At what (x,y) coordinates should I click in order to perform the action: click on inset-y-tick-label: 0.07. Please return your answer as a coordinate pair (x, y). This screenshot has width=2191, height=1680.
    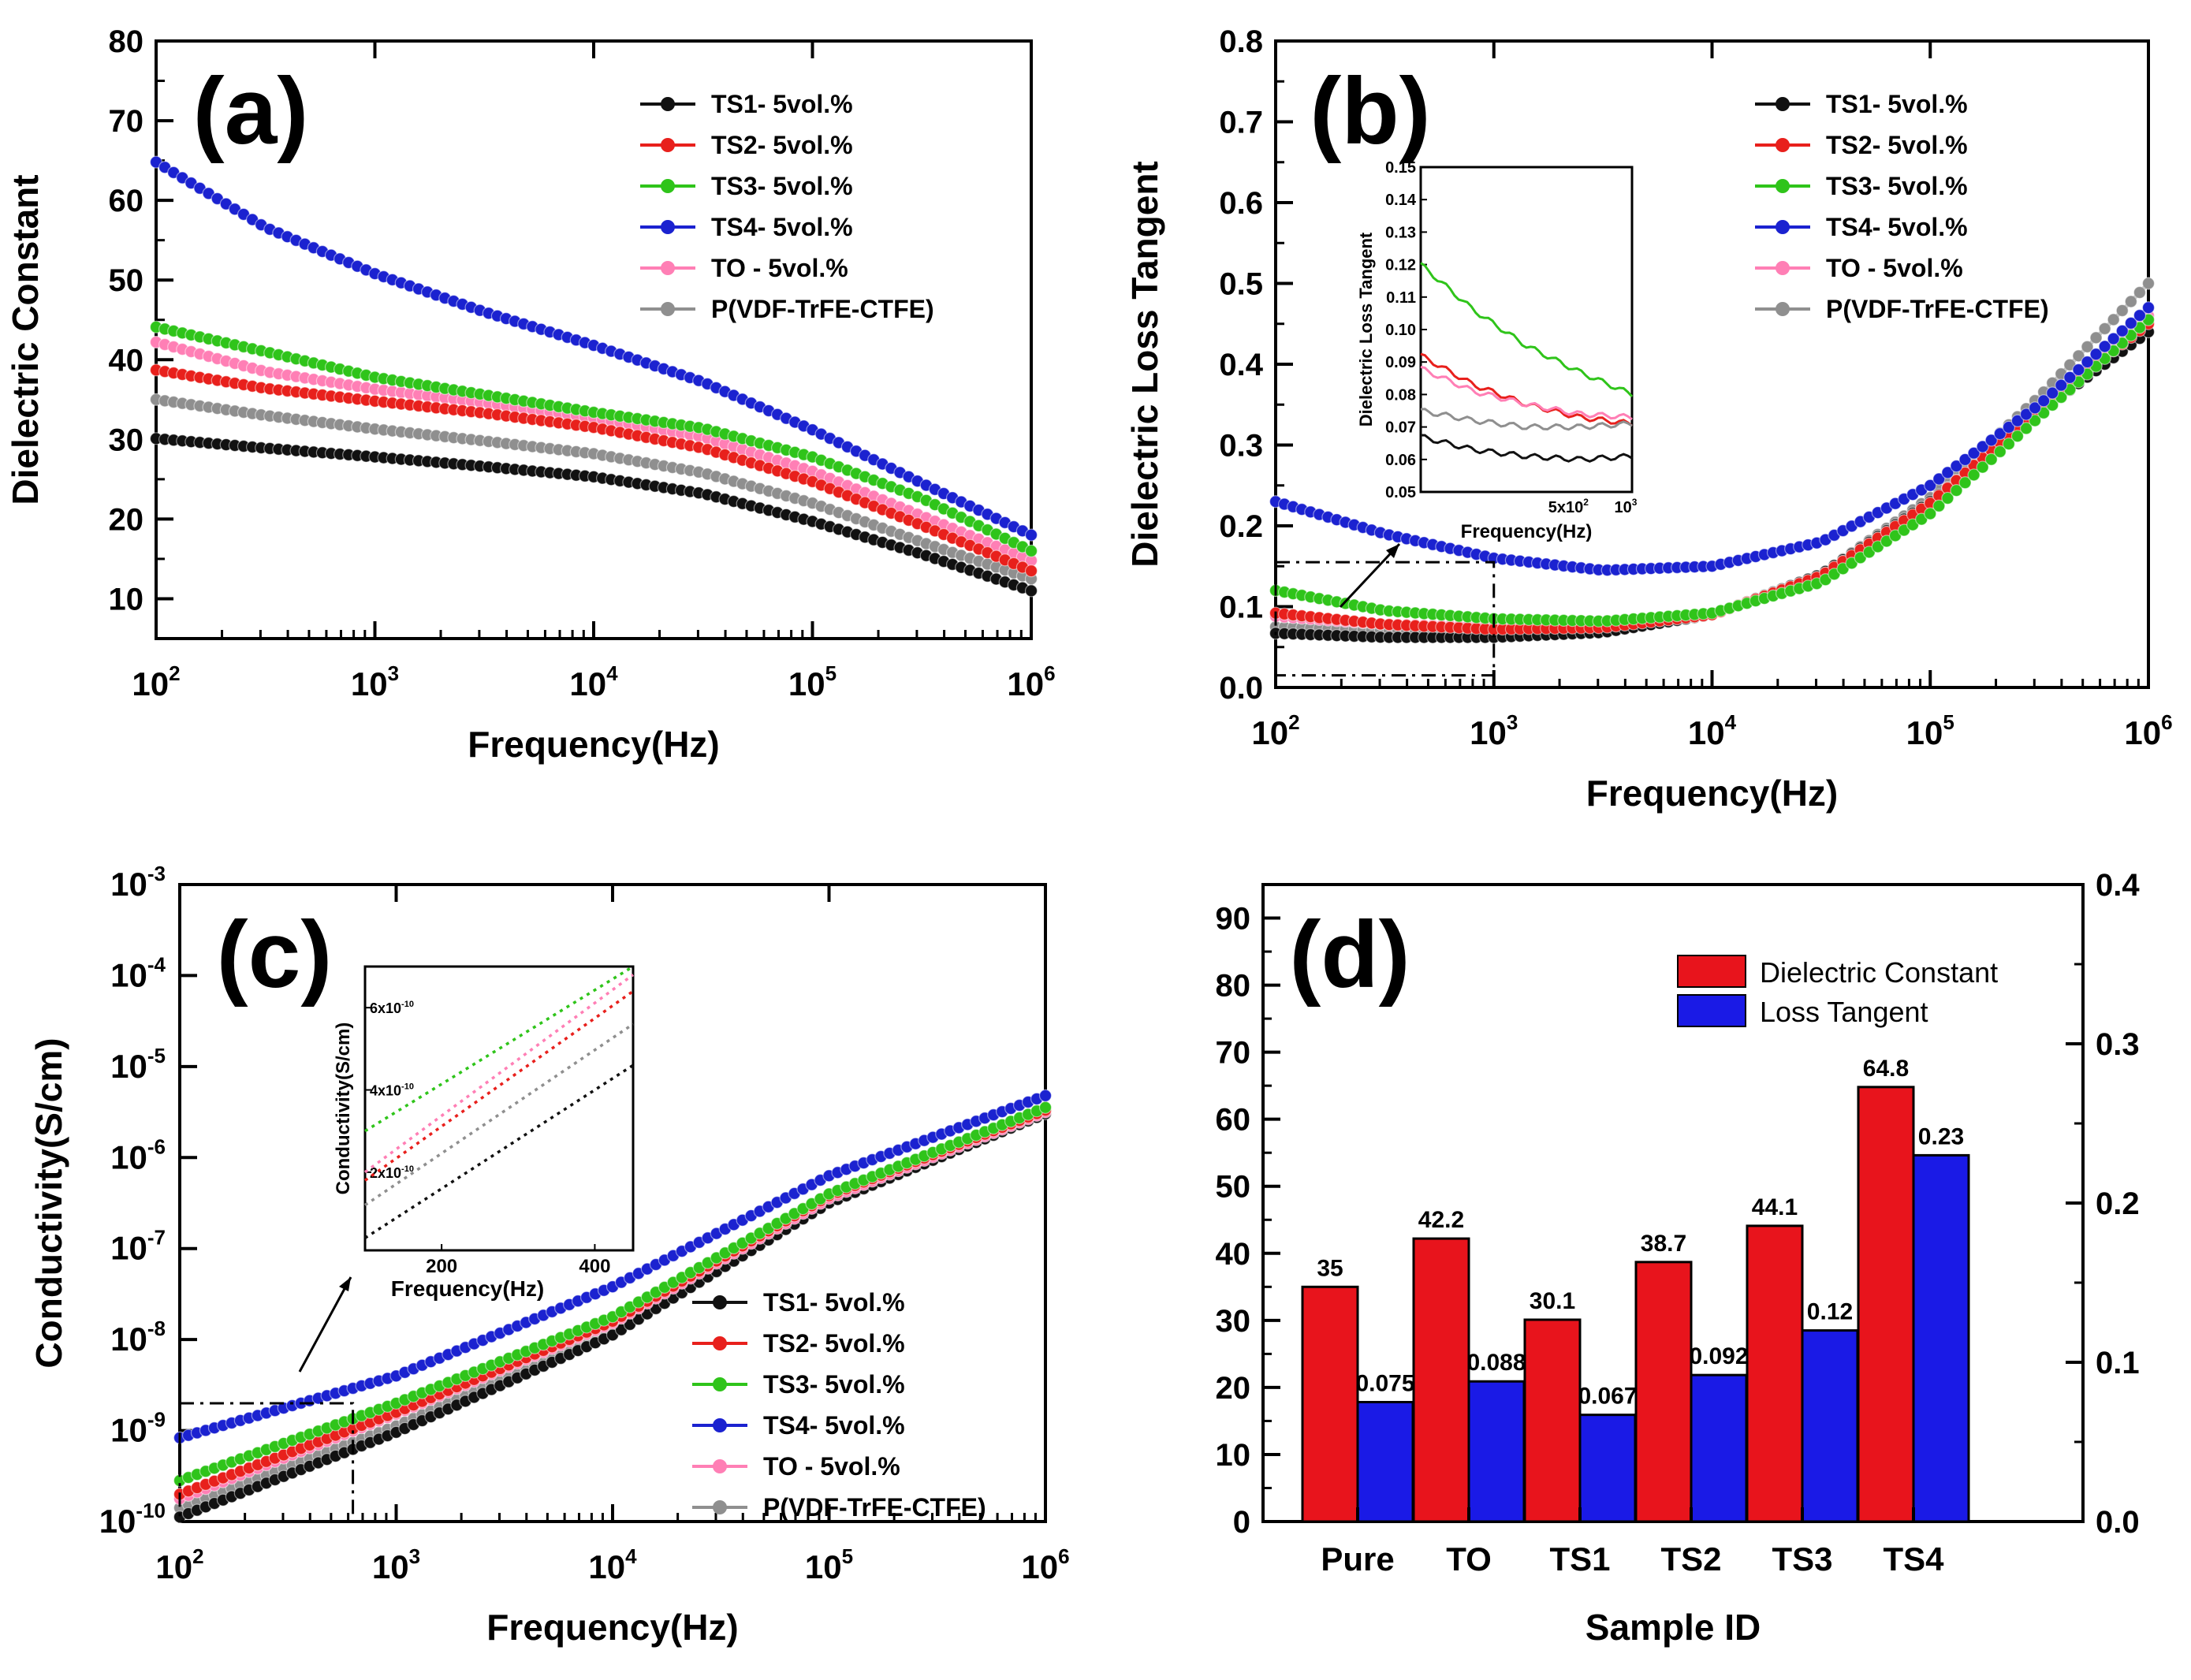
    Looking at the image, I should click on (1400, 428).